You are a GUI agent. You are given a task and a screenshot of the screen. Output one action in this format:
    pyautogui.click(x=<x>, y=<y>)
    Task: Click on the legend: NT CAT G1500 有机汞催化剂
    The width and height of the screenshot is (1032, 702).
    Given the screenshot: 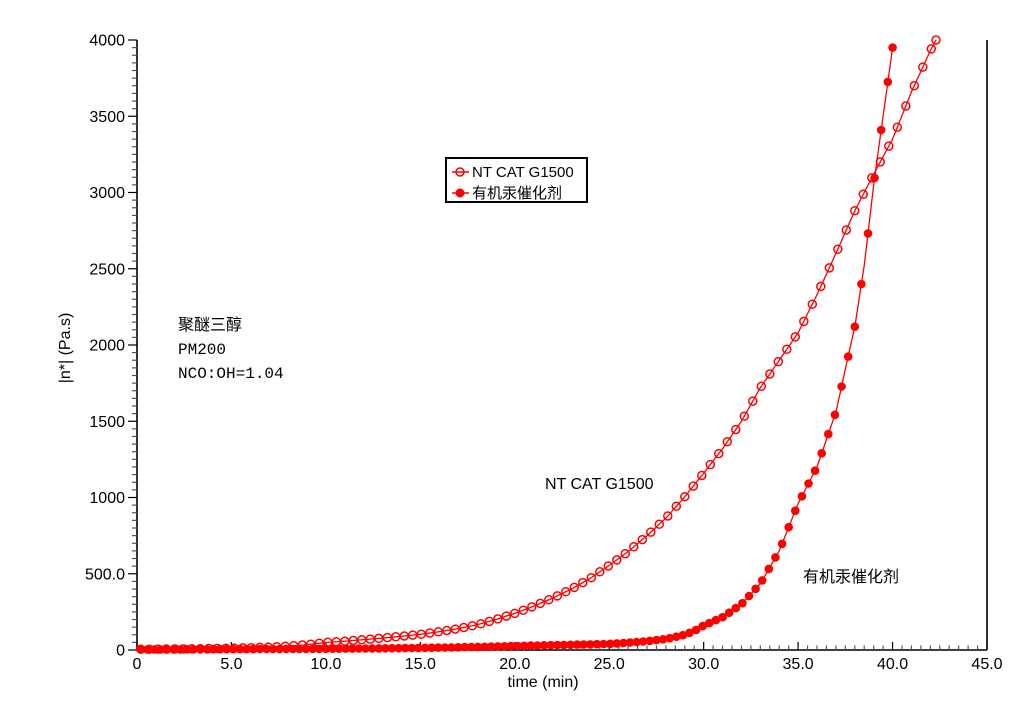 What is the action you would take?
    pyautogui.click(x=516, y=180)
    